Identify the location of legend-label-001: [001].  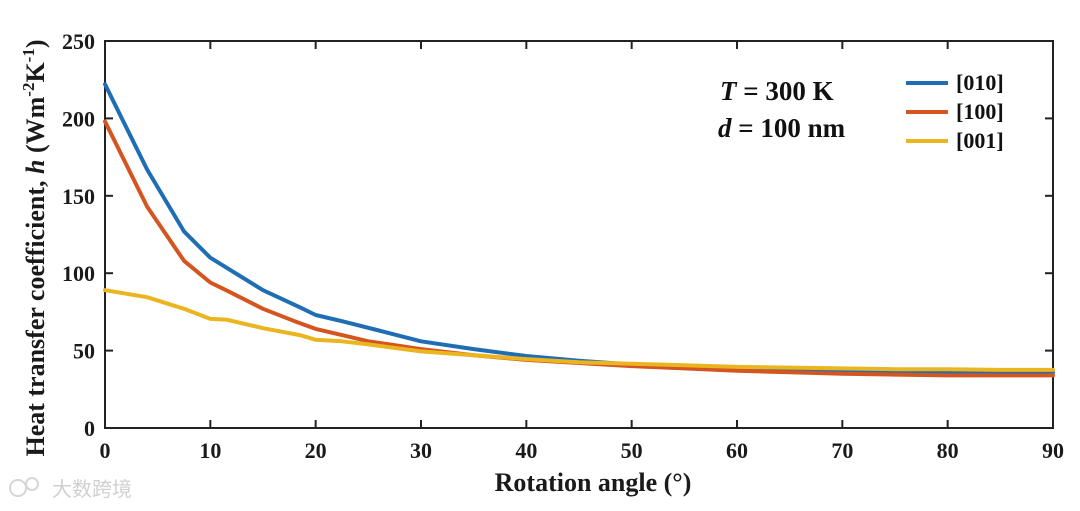
(980, 140).